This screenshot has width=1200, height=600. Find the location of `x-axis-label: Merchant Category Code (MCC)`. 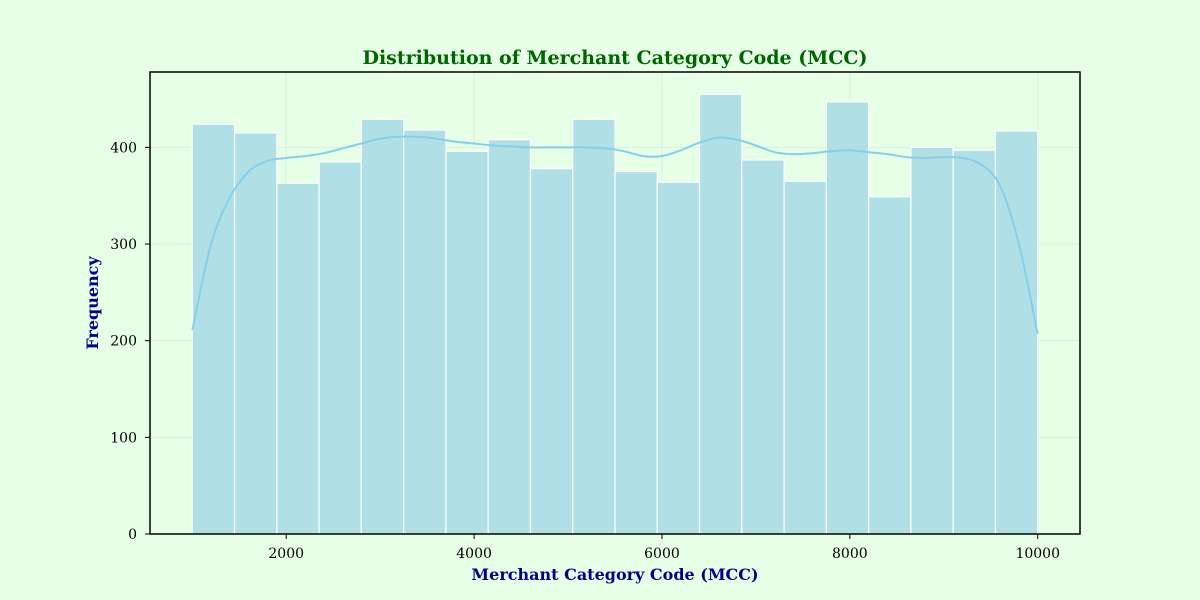

x-axis-label: Merchant Category Code (MCC) is located at coordinates (614, 574).